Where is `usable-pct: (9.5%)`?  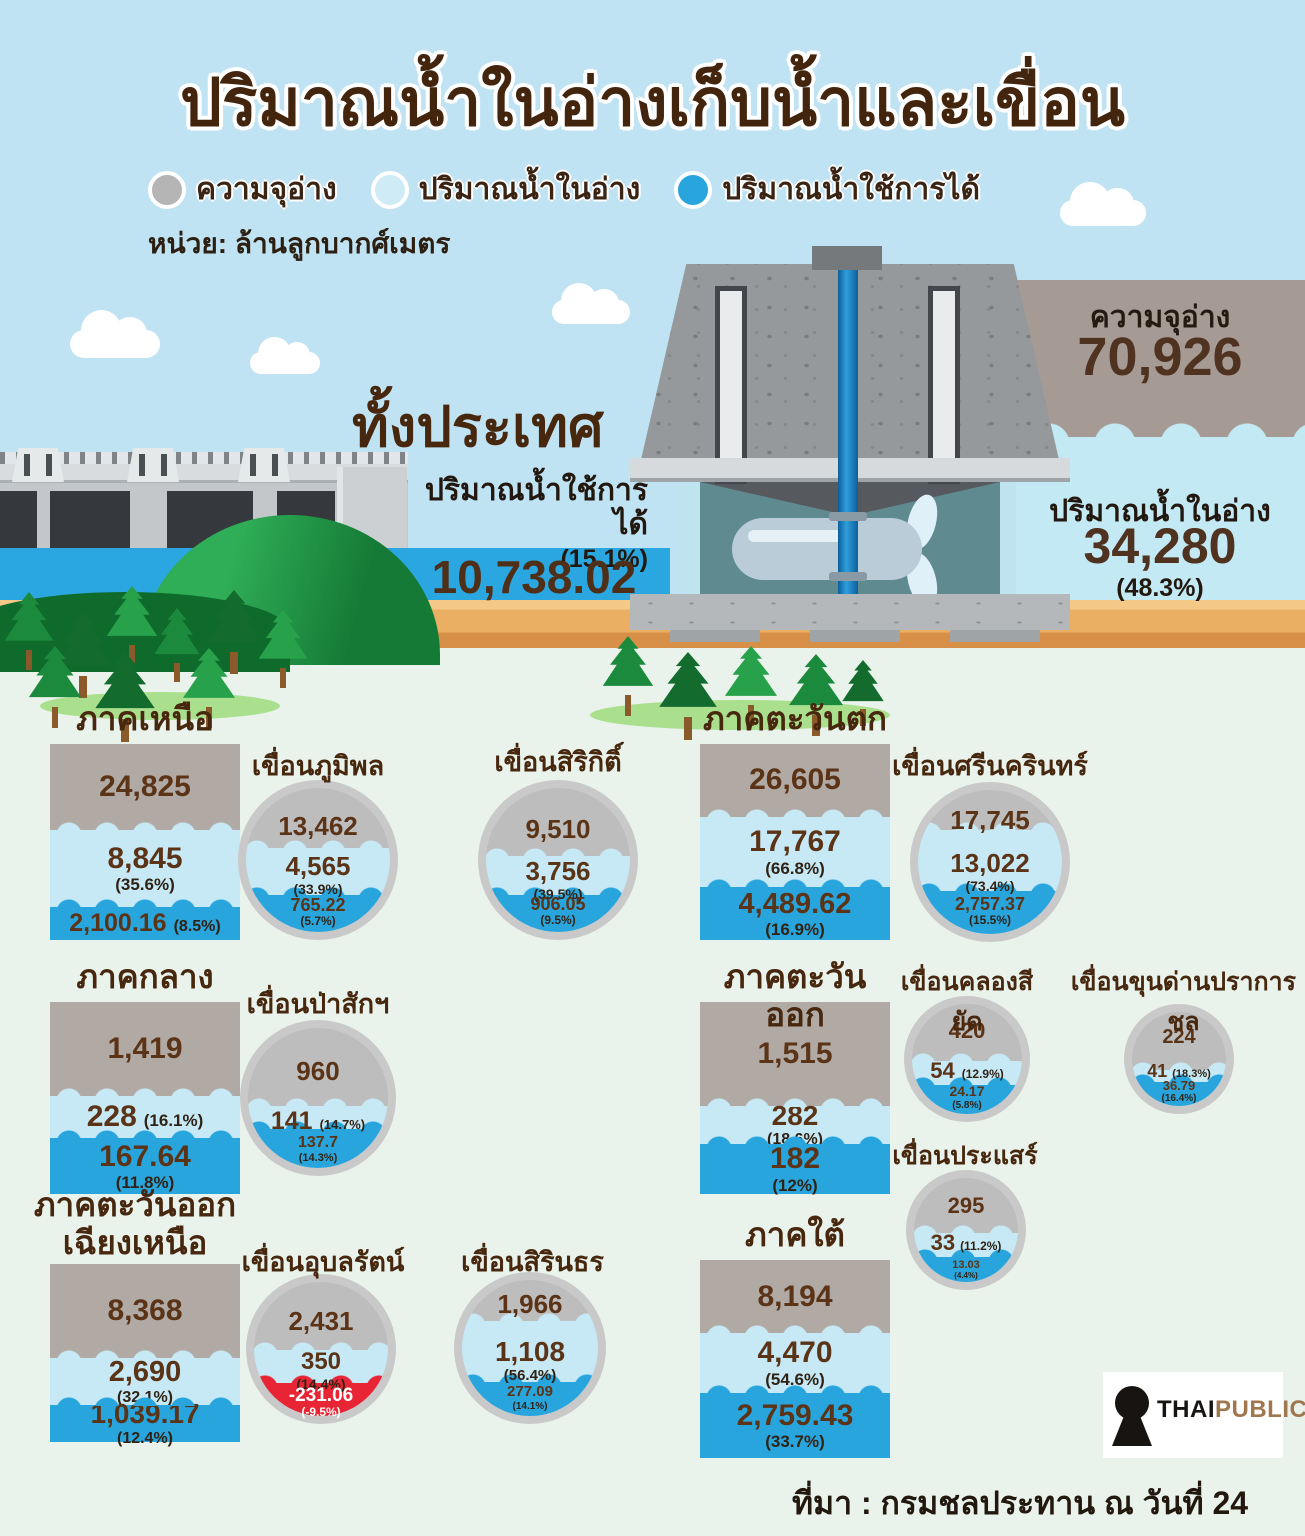 usable-pct: (9.5%) is located at coordinates (558, 919).